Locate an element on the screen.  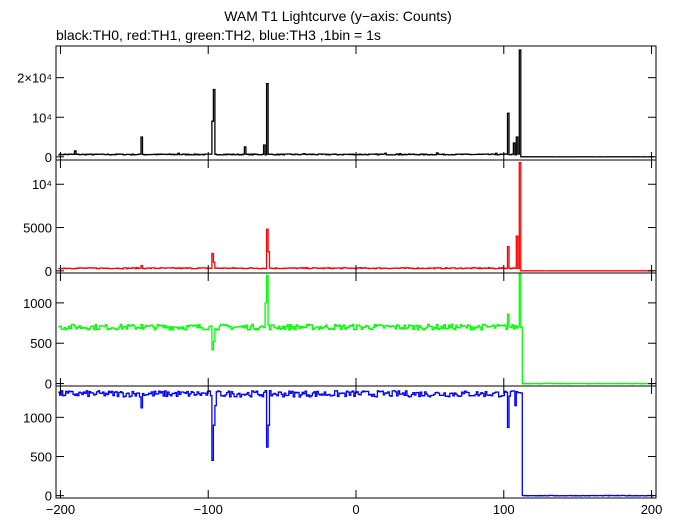
x-tick-label: 200 is located at coordinates (652, 508).